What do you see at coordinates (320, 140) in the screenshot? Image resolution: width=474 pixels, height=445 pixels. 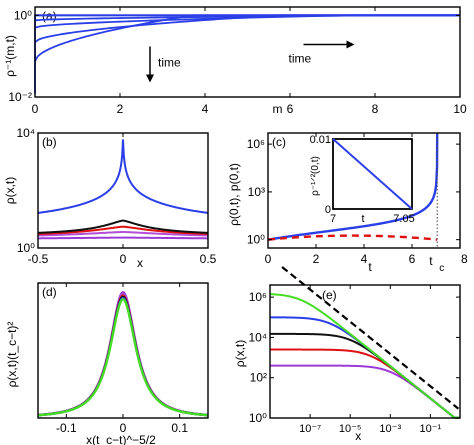 I see `panel-c-inset-y-ticklabel: 0.01` at bounding box center [320, 140].